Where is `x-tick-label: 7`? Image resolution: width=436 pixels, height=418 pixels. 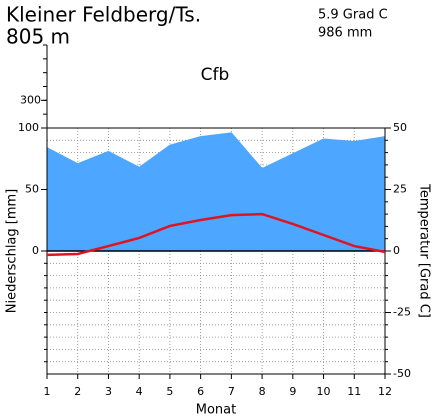 x-tick-label: 7 is located at coordinates (231, 391).